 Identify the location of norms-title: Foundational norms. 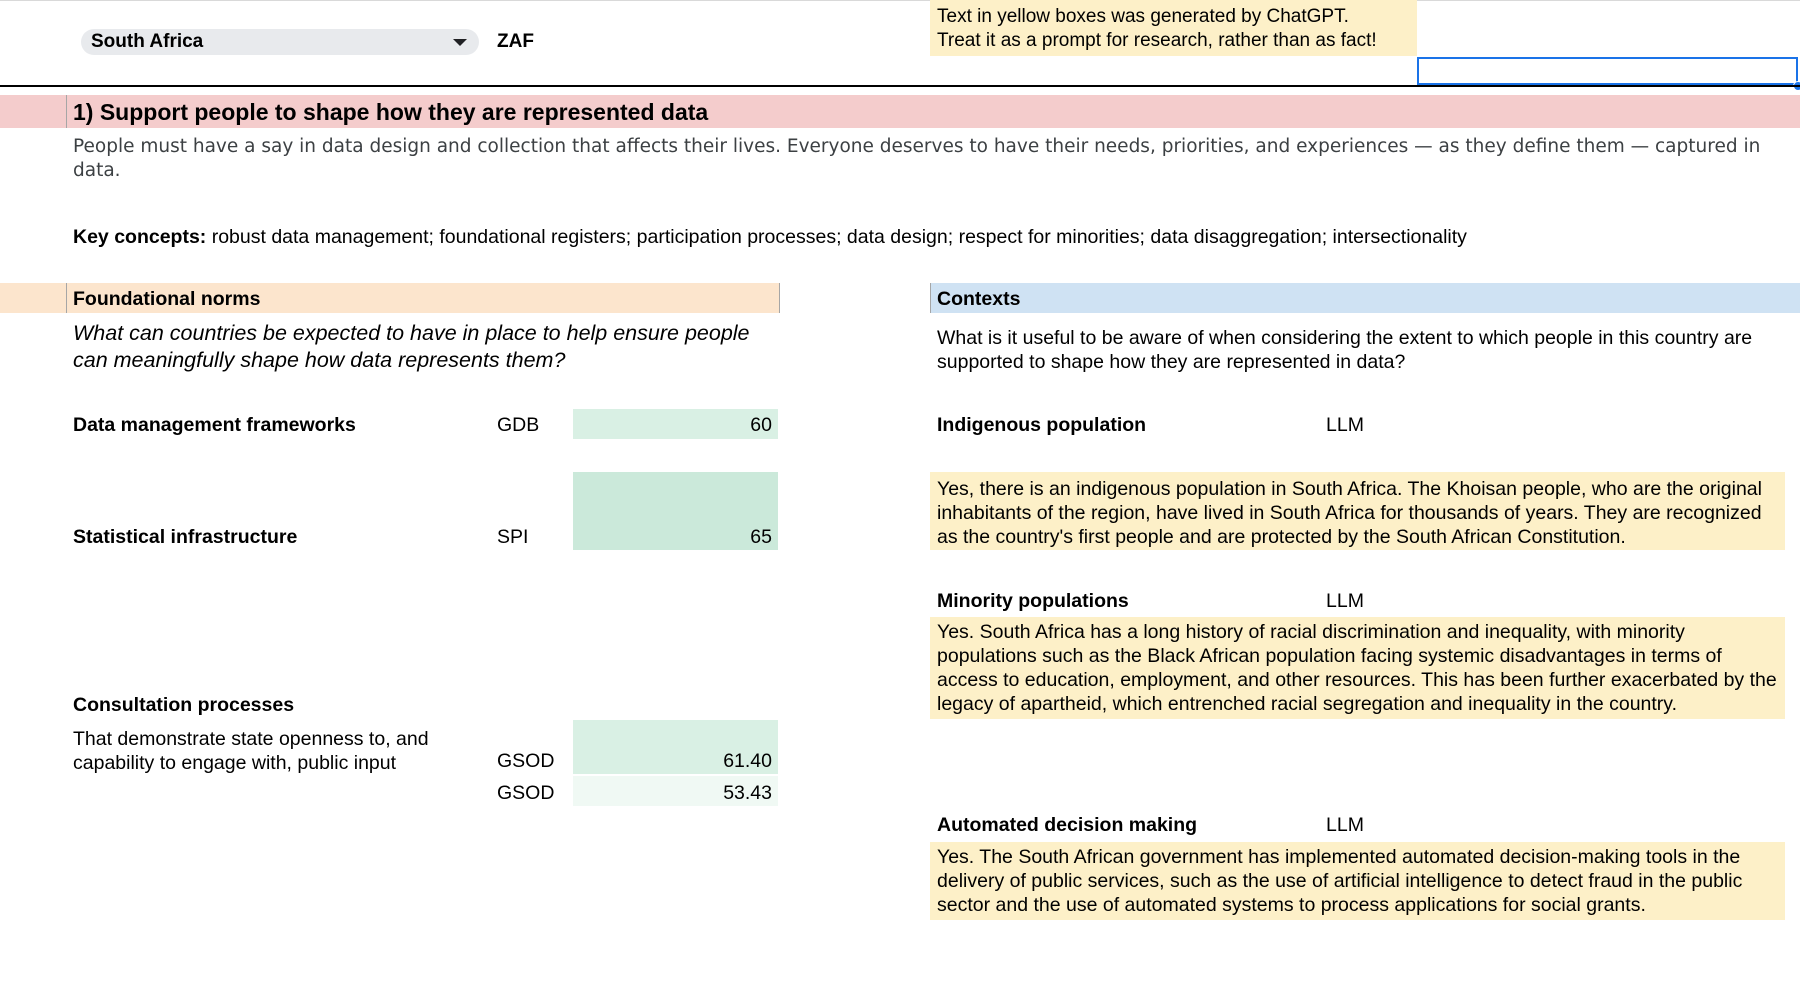
(167, 299).